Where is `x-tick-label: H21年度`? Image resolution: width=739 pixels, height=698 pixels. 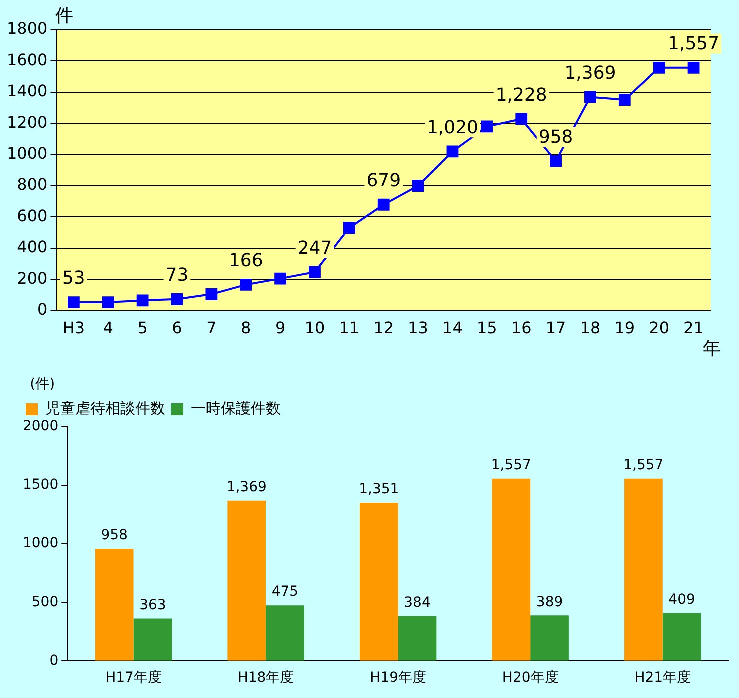 x-tick-label: H21年度 is located at coordinates (663, 678).